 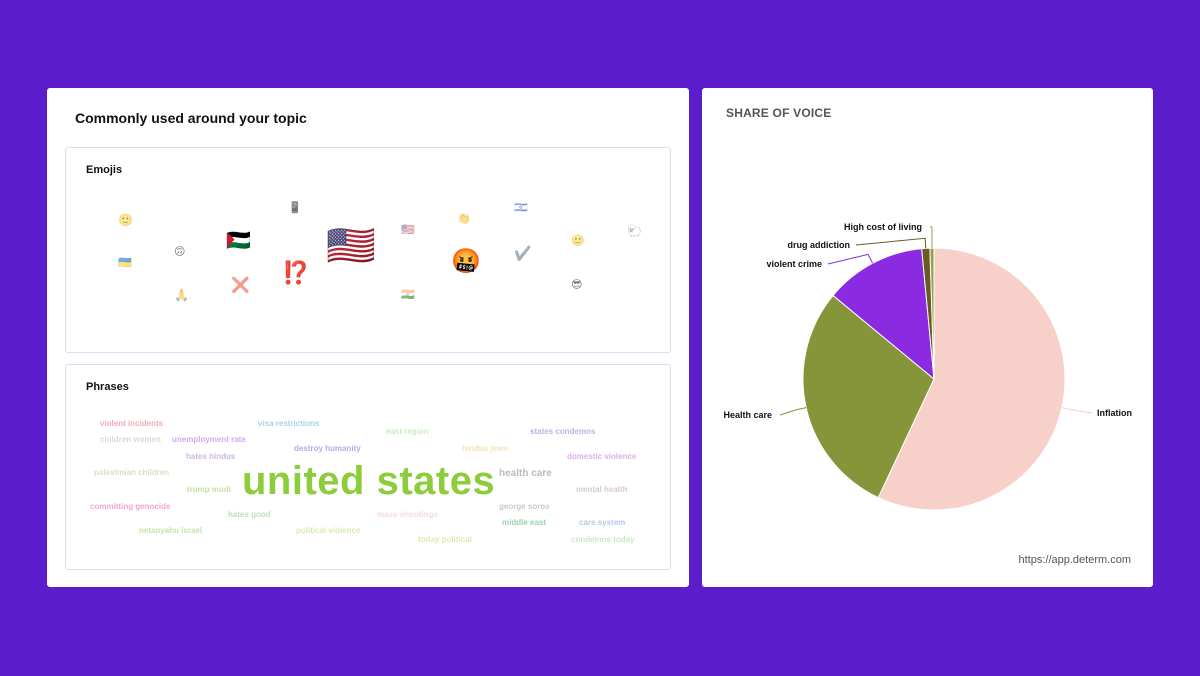 I want to click on folded-hands-icon: 🙏, so click(x=181, y=295).